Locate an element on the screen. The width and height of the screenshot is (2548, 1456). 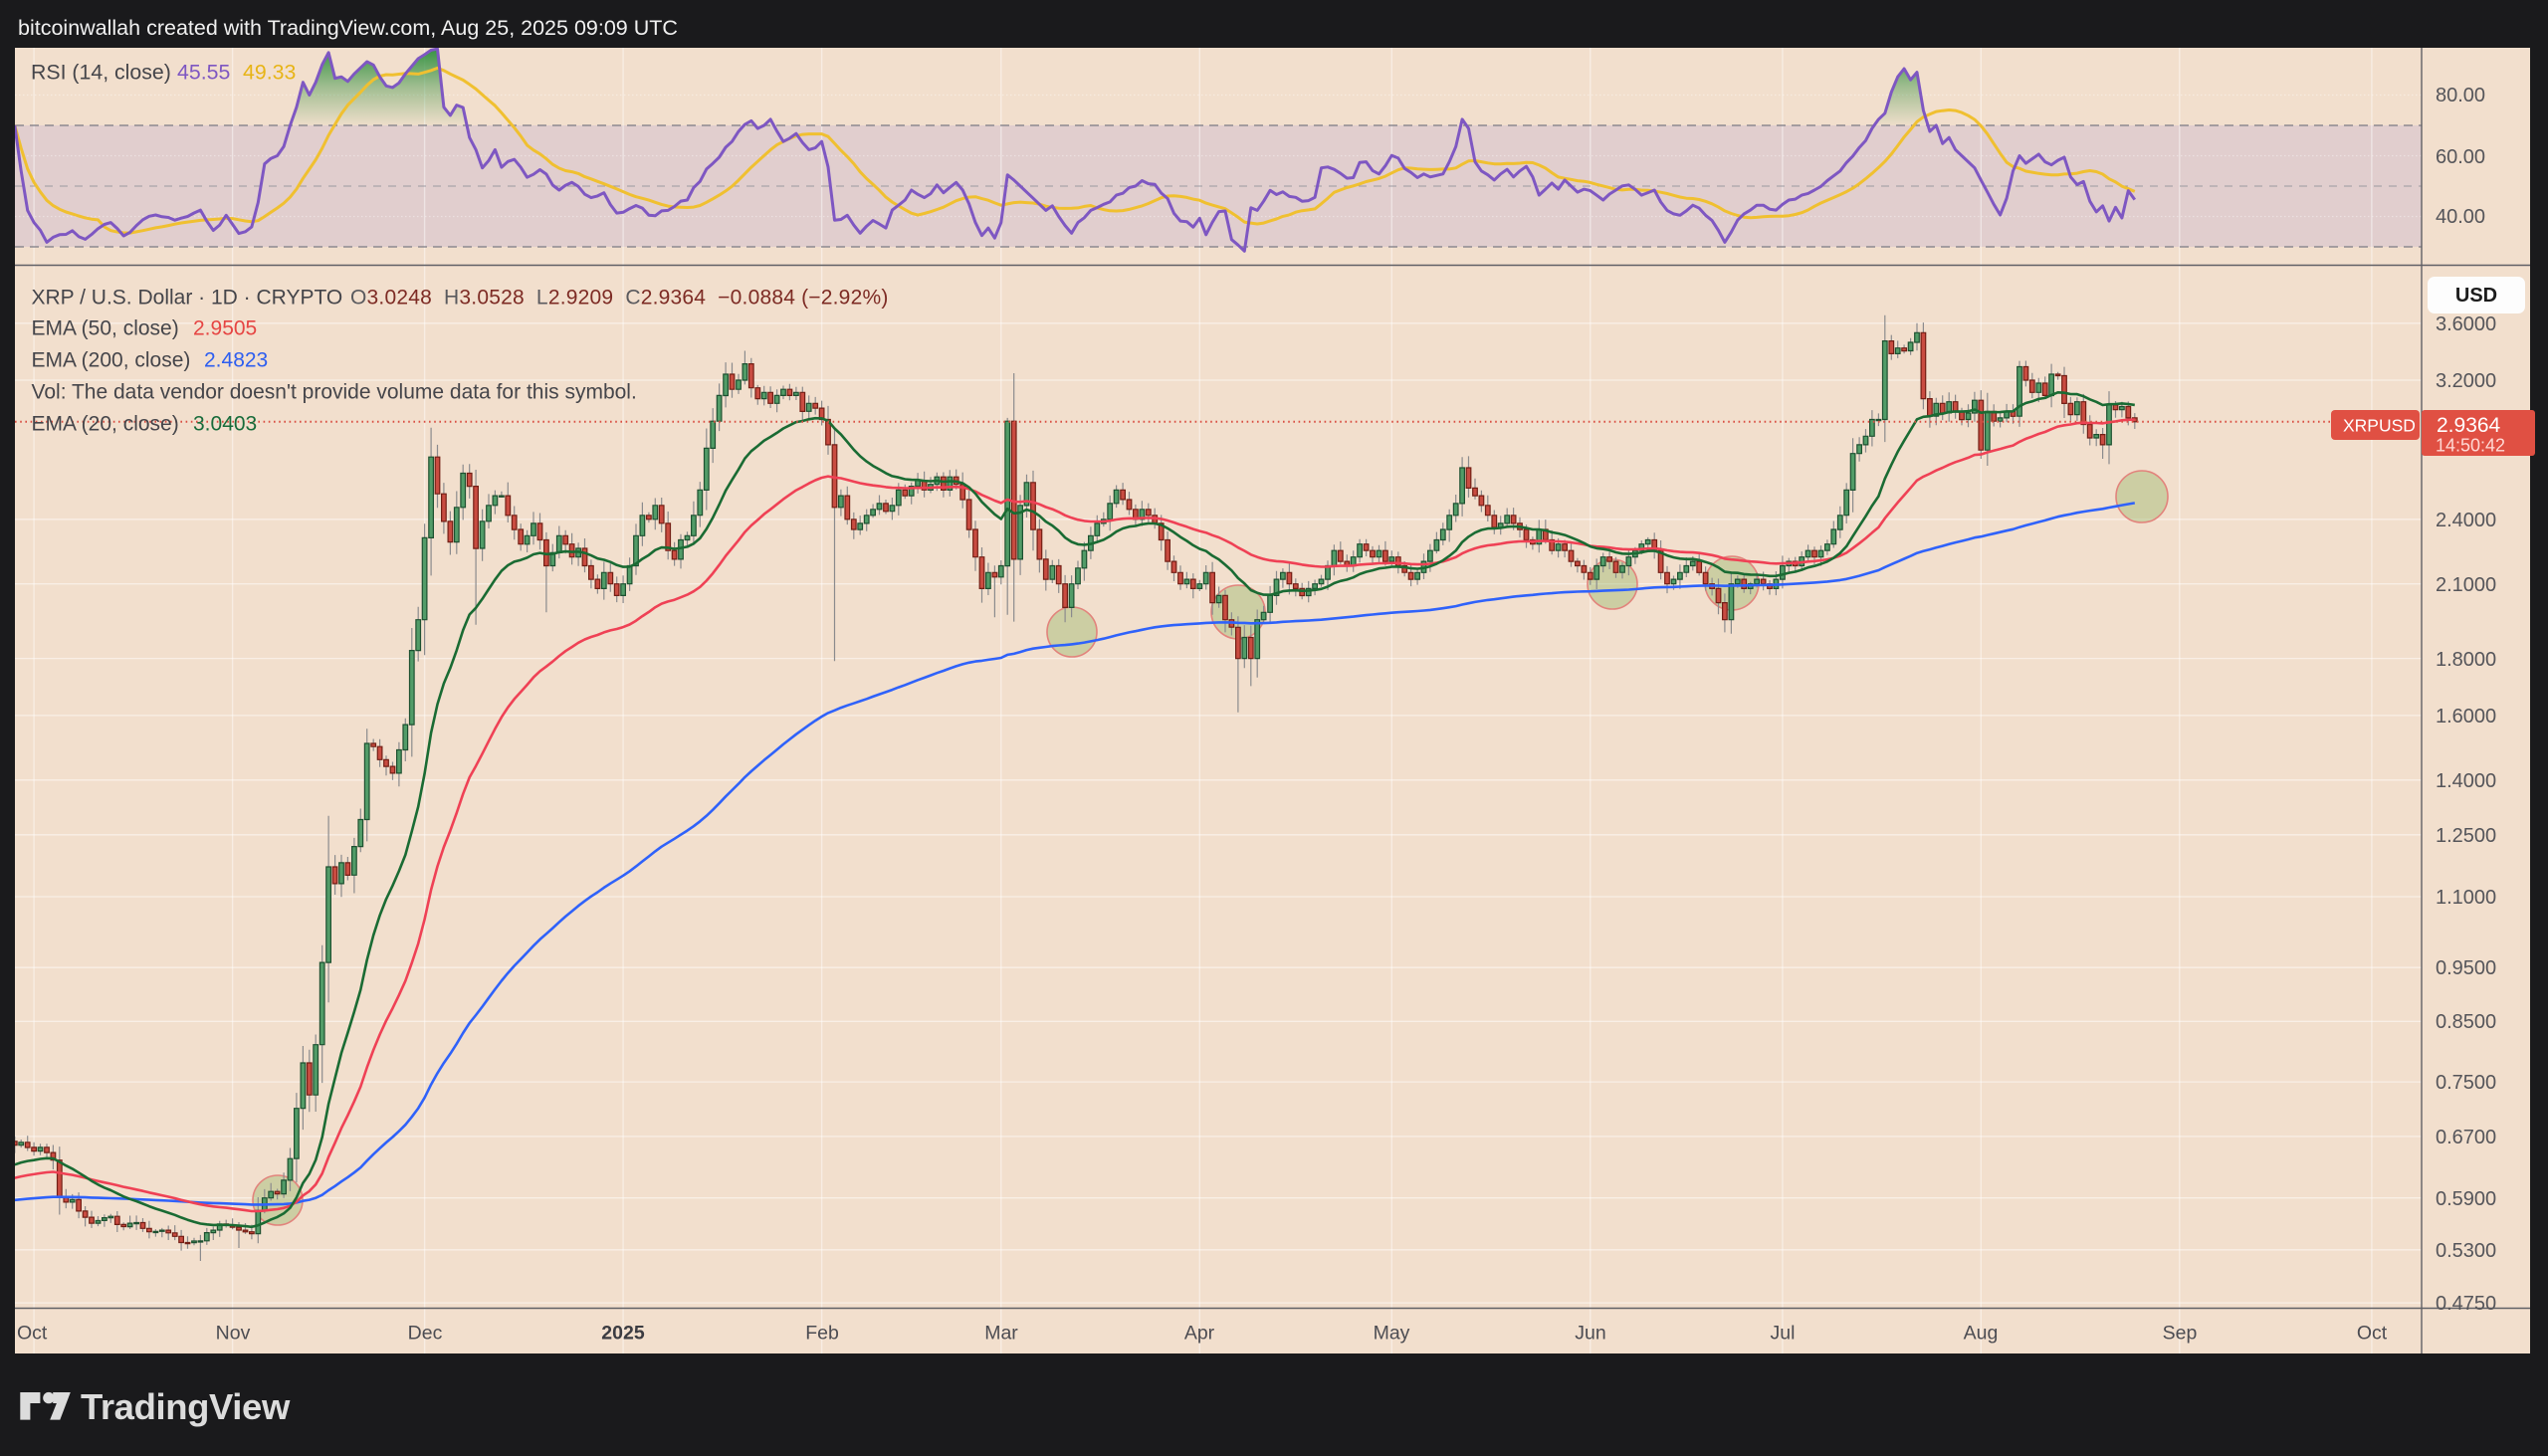
svg-text: 1.4000 is located at coordinates (2466, 781).